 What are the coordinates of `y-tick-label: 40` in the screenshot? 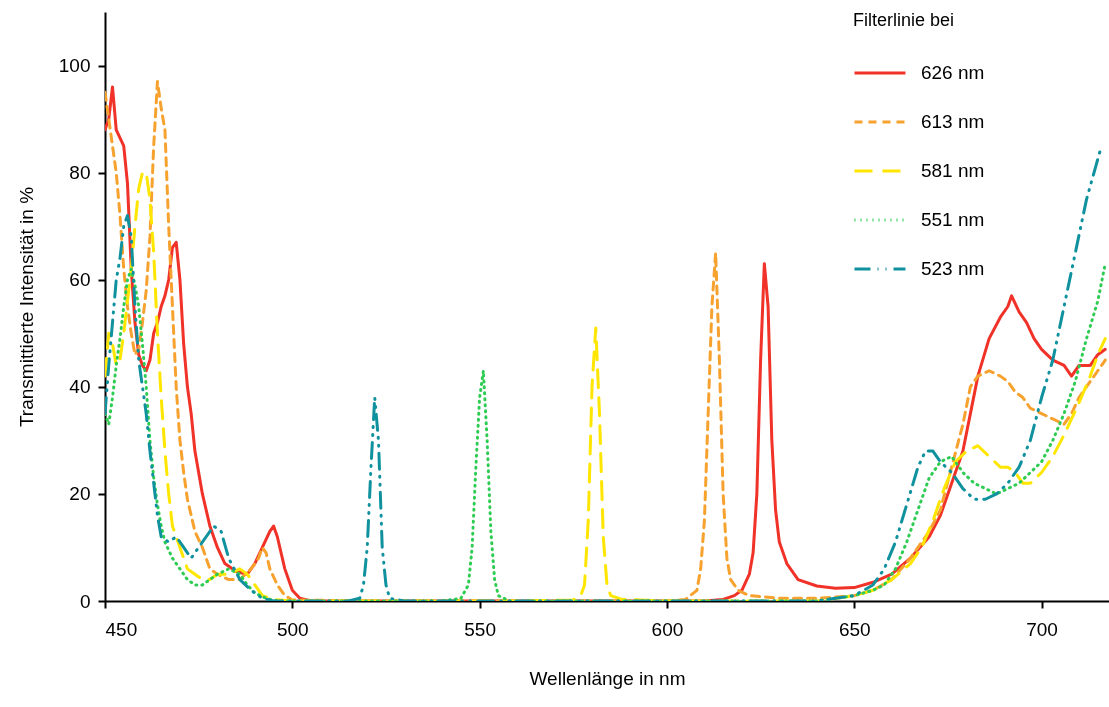 It's located at (80, 387).